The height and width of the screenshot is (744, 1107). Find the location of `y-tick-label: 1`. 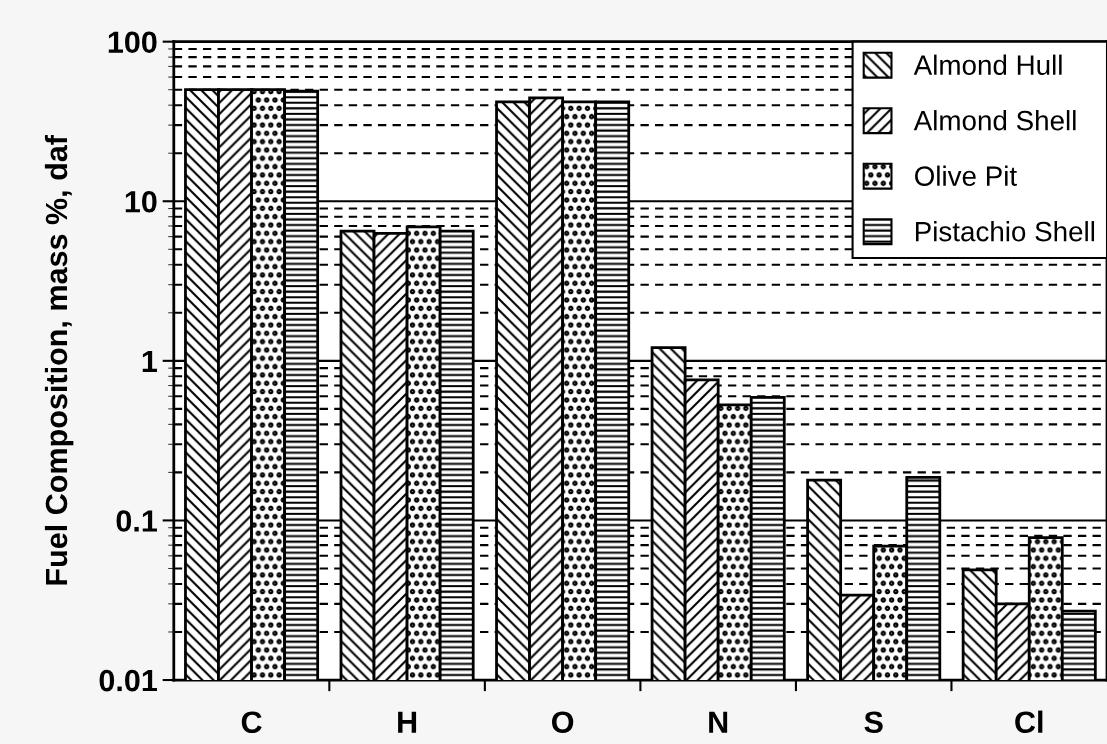

y-tick-label: 1 is located at coordinates (149, 361).